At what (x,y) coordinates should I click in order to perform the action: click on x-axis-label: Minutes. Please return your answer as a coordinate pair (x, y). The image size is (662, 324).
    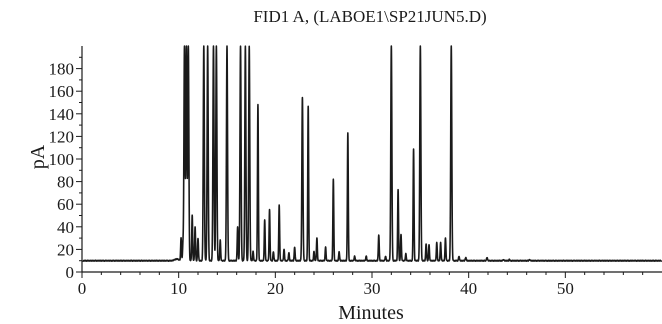
    Looking at the image, I should click on (371, 313).